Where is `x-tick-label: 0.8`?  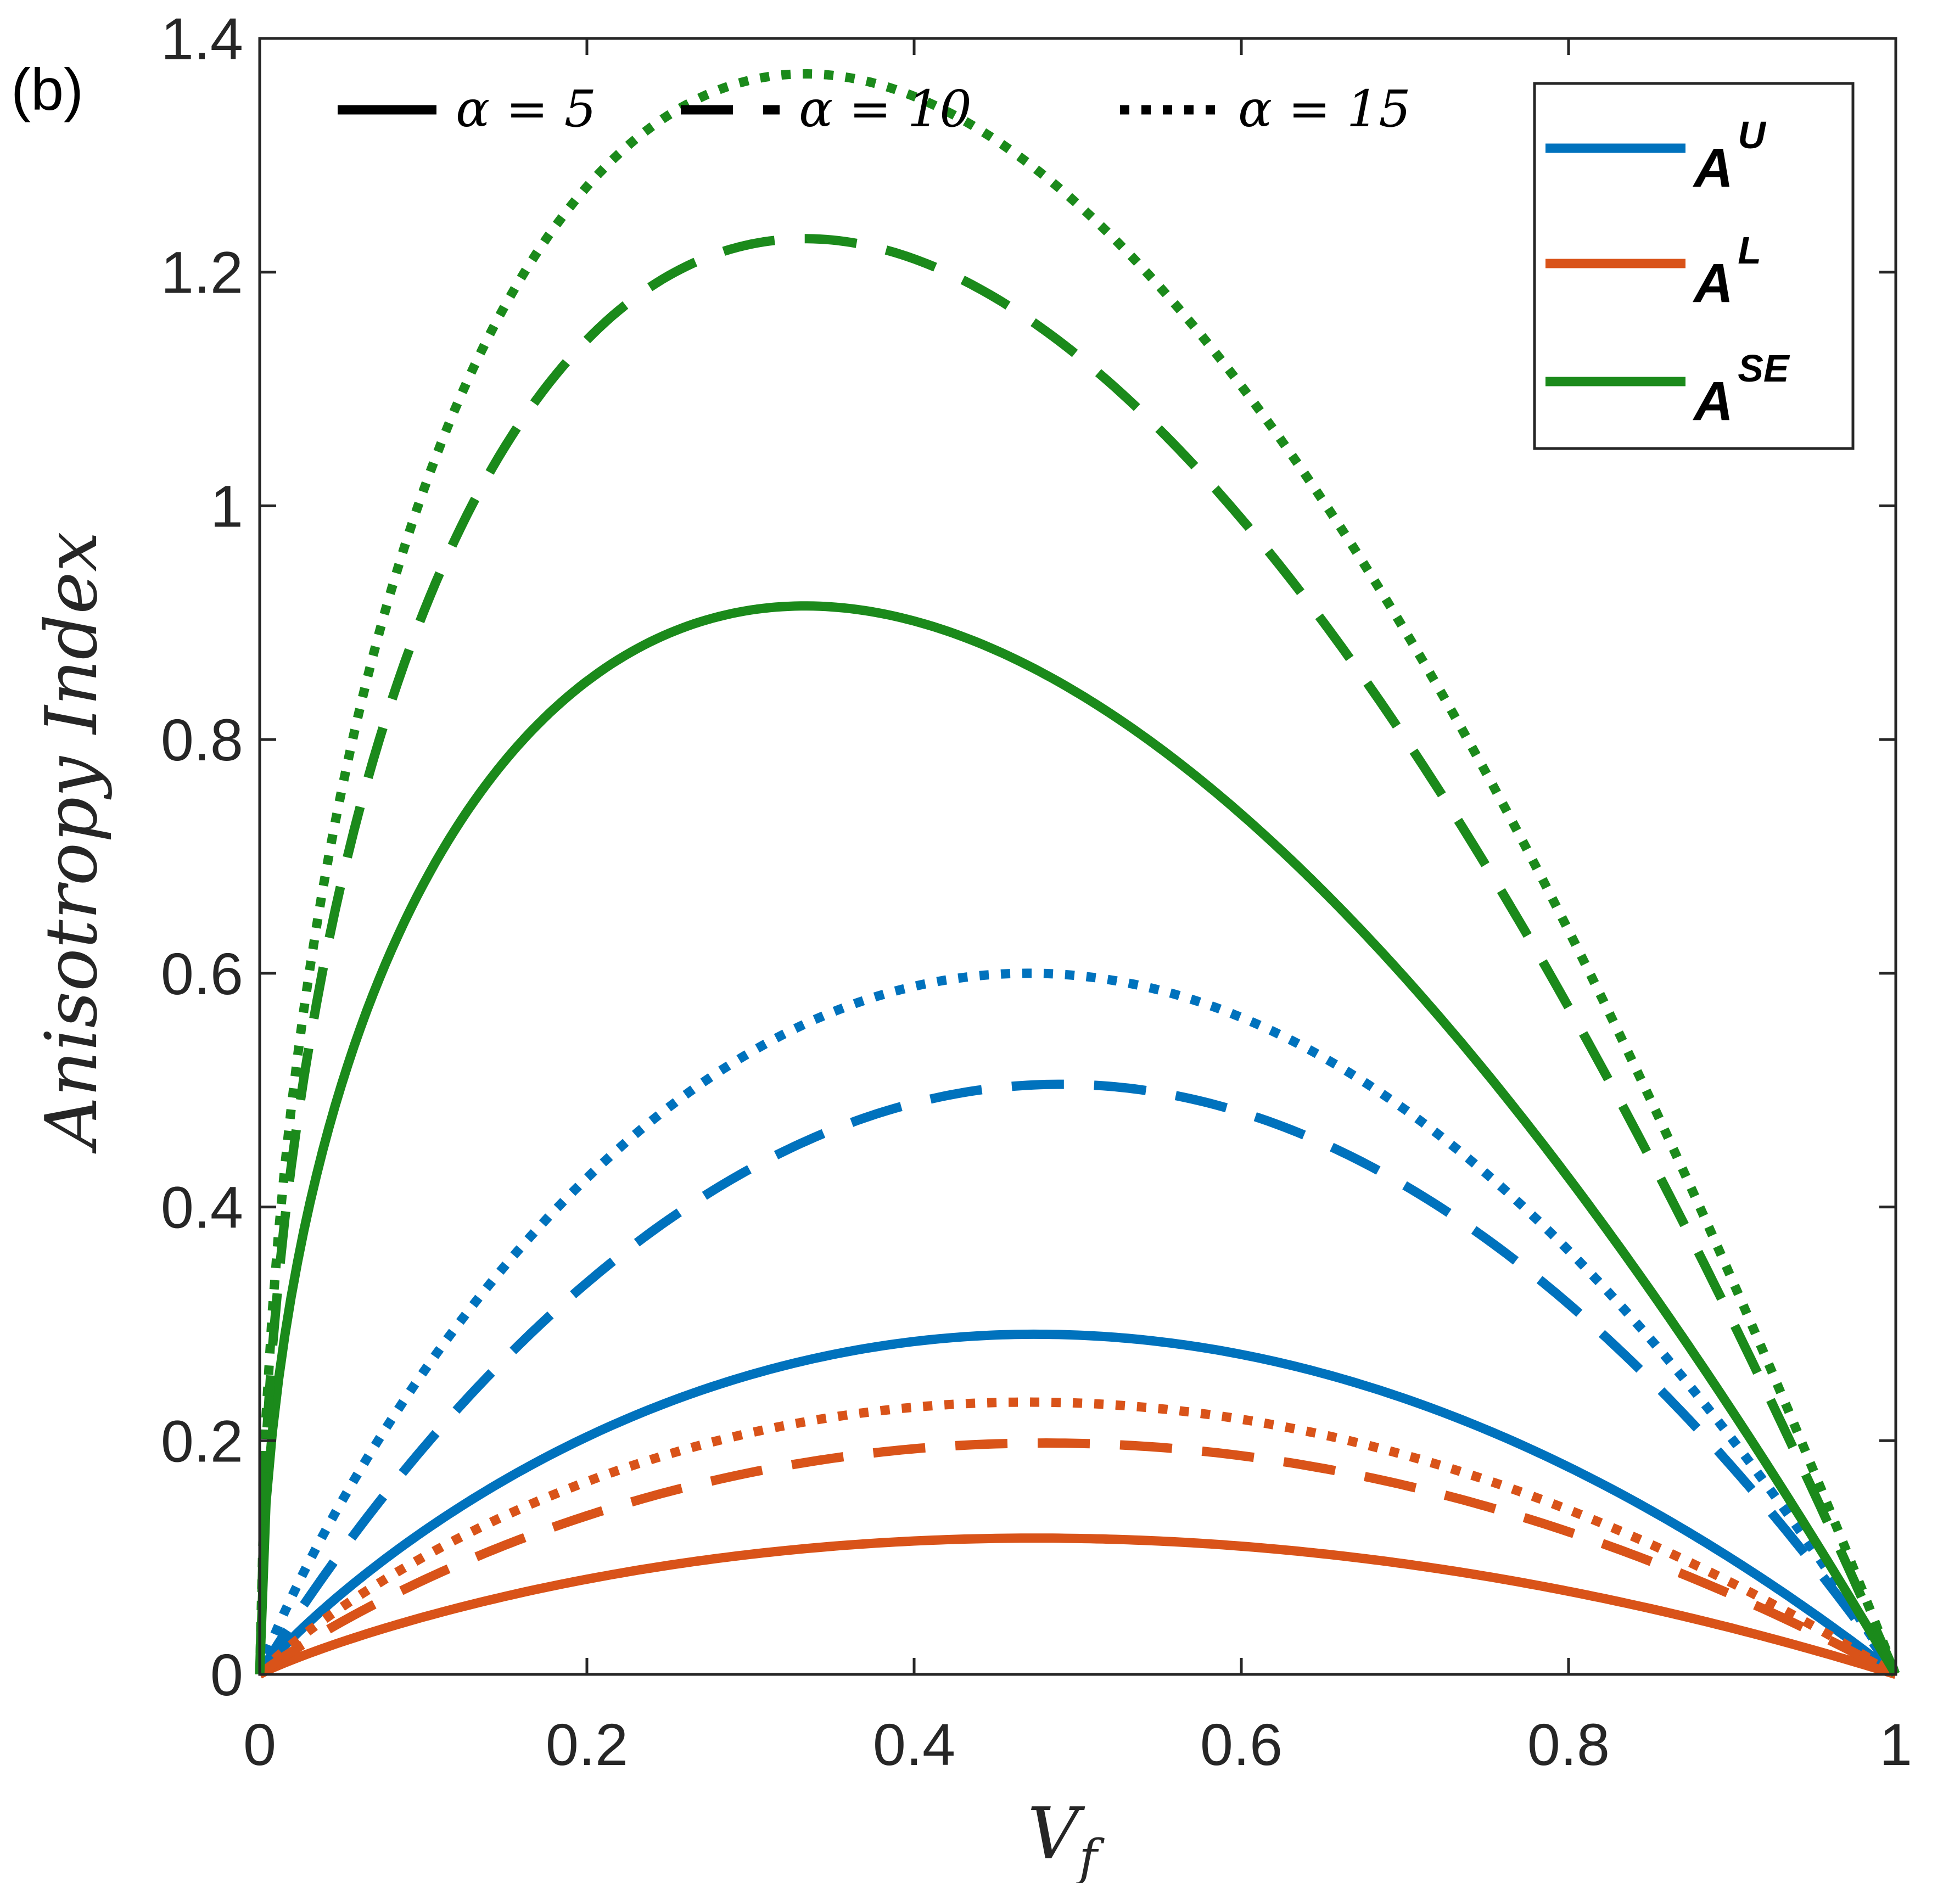 x-tick-label: 0.8 is located at coordinates (1568, 1745).